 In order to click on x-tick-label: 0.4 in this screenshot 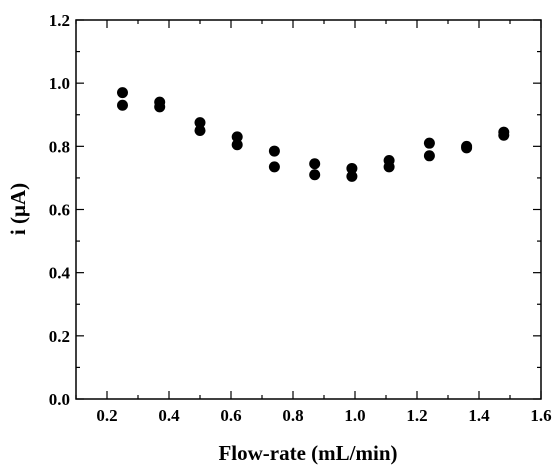, I will do `click(169, 415)`.